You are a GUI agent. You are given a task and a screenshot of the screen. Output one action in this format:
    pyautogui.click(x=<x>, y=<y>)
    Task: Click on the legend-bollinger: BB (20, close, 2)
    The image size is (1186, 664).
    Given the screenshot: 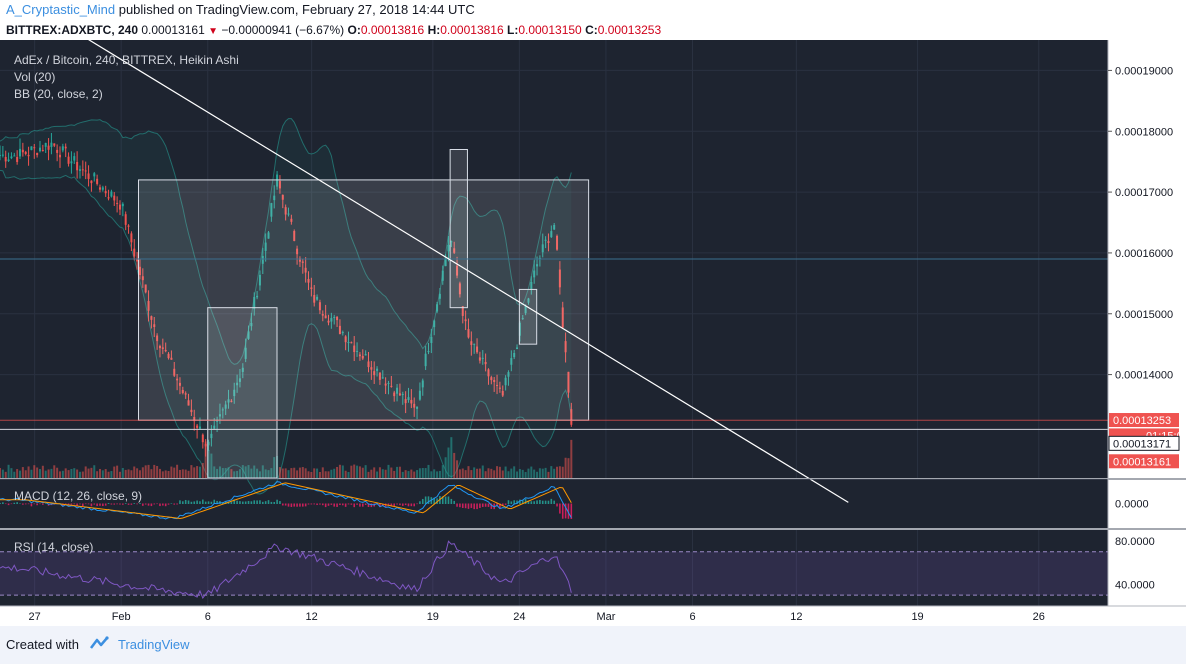 What is the action you would take?
    pyautogui.click(x=58, y=94)
    